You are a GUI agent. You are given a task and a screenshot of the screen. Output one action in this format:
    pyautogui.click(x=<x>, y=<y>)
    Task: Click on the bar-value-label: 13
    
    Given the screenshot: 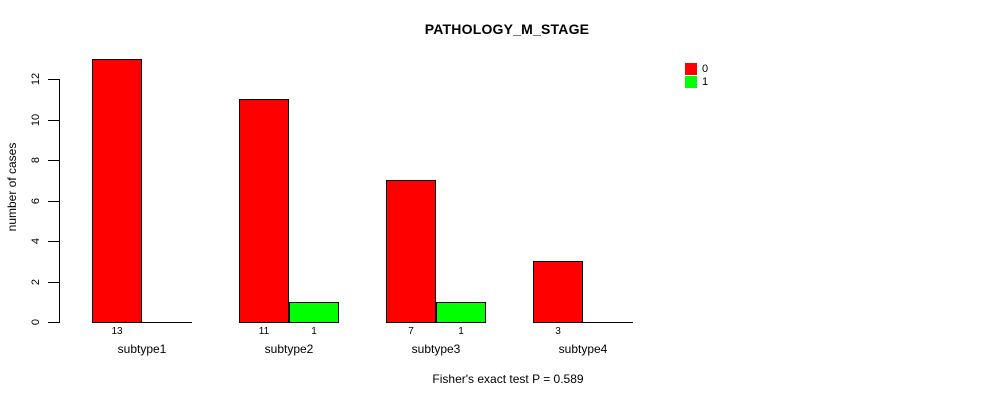 What is the action you would take?
    pyautogui.click(x=117, y=331)
    